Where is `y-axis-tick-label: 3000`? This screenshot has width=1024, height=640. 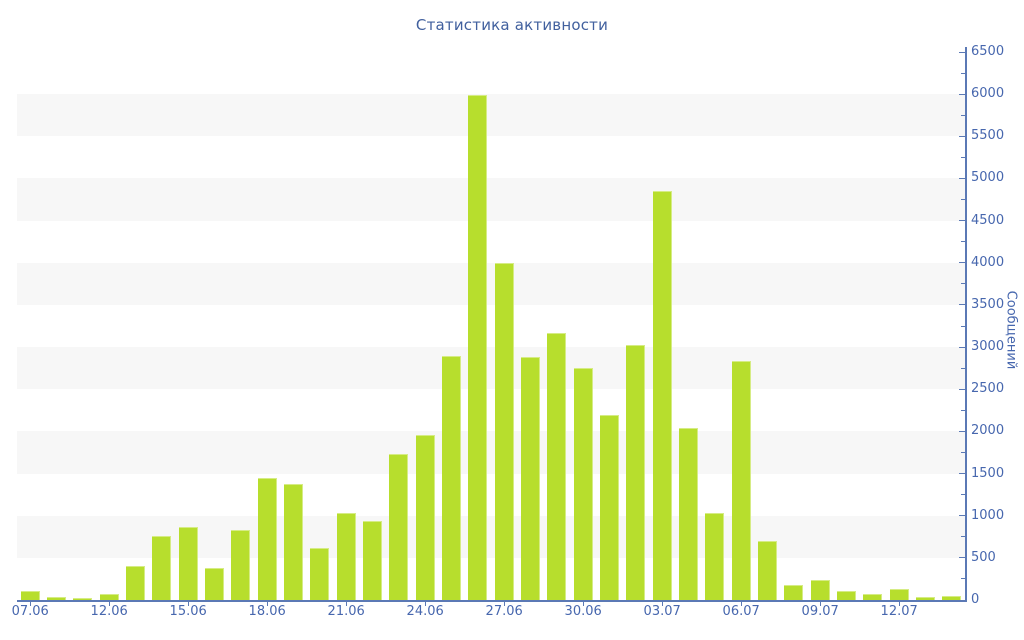
y-axis-tick-label: 3000 is located at coordinates (988, 347).